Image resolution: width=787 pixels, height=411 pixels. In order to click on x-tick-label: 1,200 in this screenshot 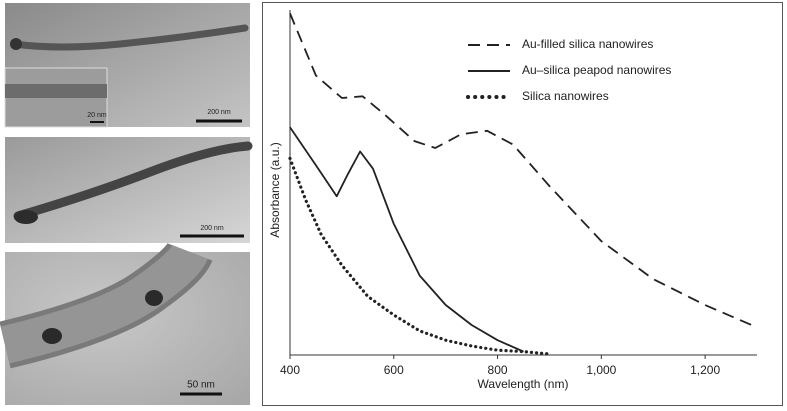, I will do `click(705, 370)`.